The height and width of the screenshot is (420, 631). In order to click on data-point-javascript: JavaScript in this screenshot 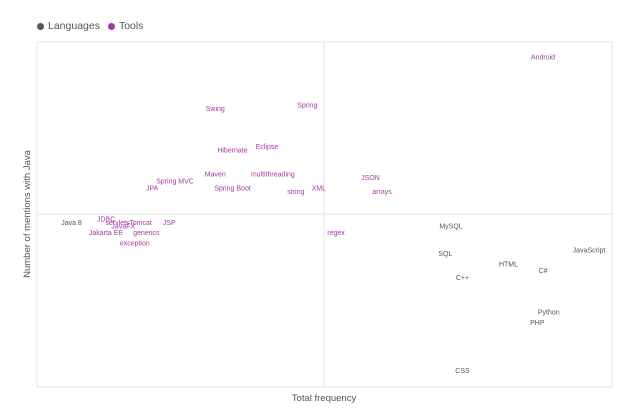, I will do `click(589, 250)`.